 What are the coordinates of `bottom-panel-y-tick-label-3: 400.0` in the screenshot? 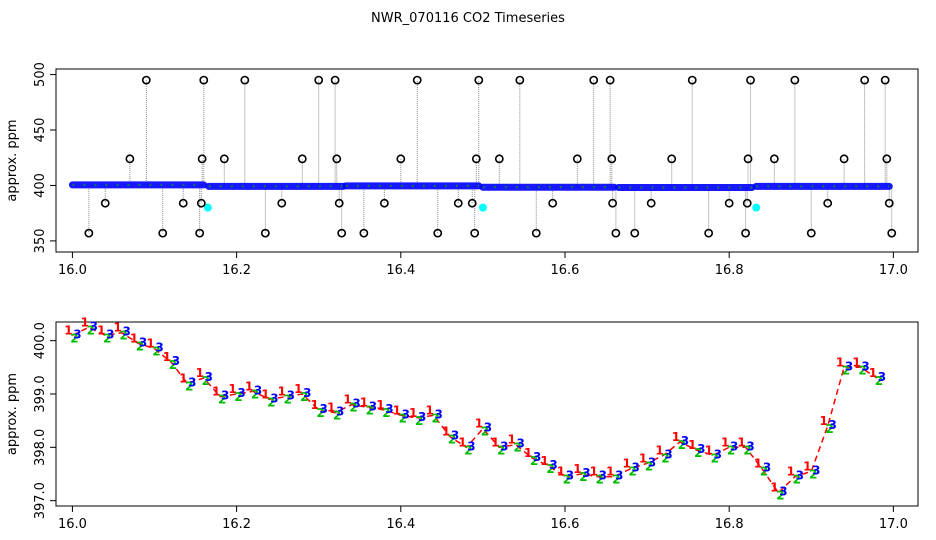 It's located at (40, 340).